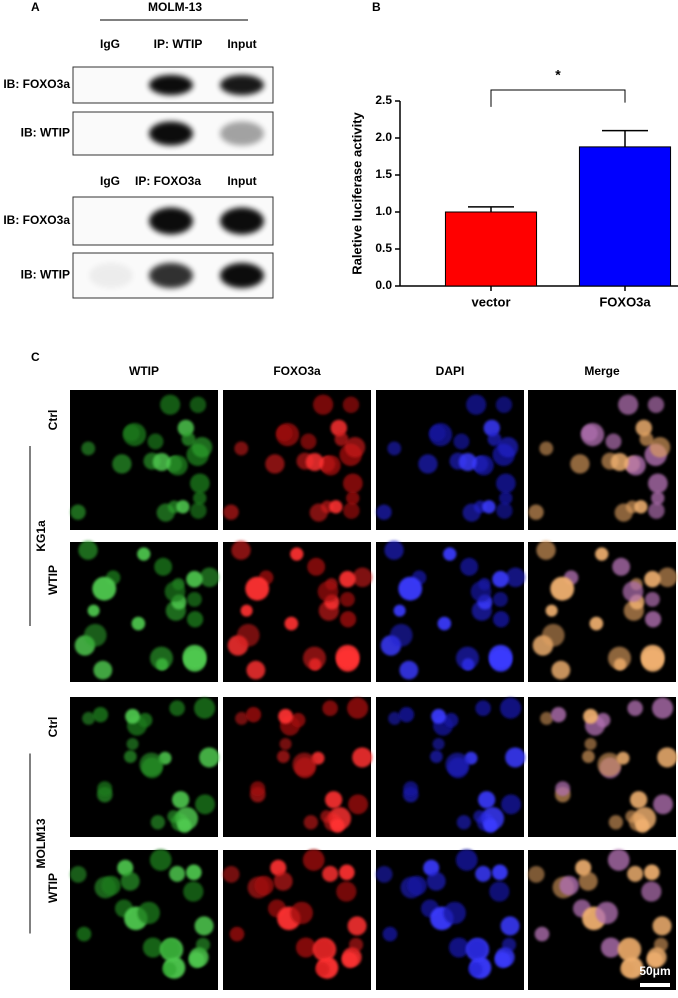 This screenshot has height=998, width=678. I want to click on y-tick-label: 1.0, so click(383, 211).